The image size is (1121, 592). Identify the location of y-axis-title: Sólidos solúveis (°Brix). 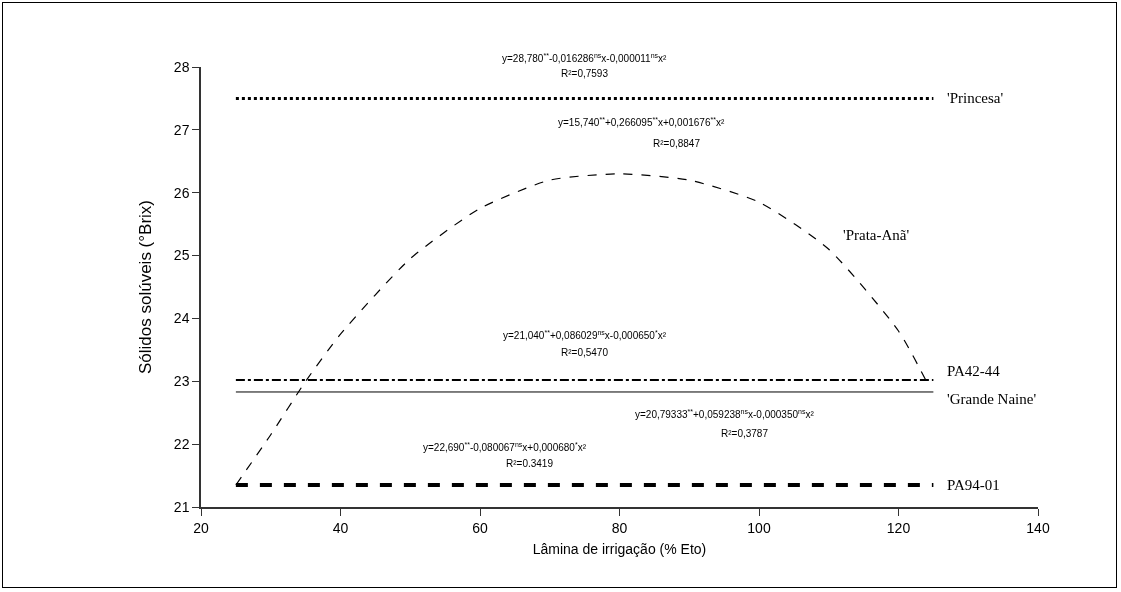
(145, 287).